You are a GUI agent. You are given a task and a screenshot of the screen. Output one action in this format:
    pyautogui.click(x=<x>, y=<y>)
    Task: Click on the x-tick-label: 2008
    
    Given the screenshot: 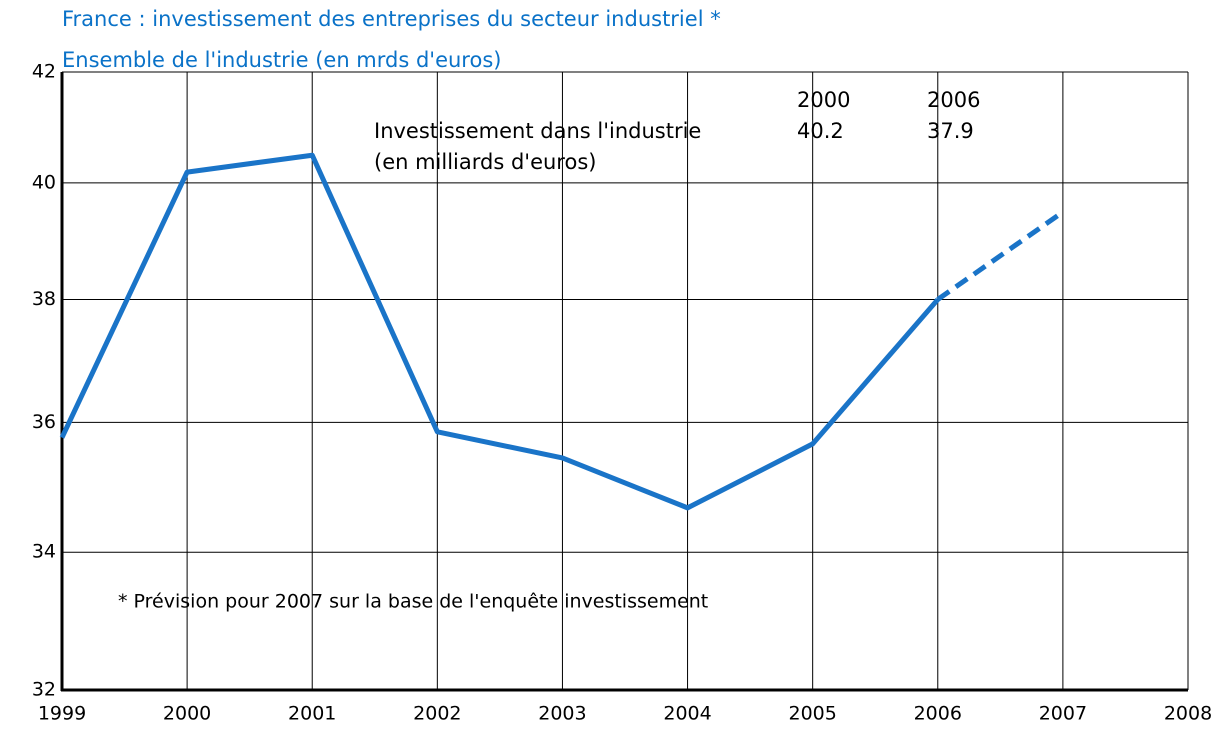 What is the action you would take?
    pyautogui.click(x=1188, y=714)
    